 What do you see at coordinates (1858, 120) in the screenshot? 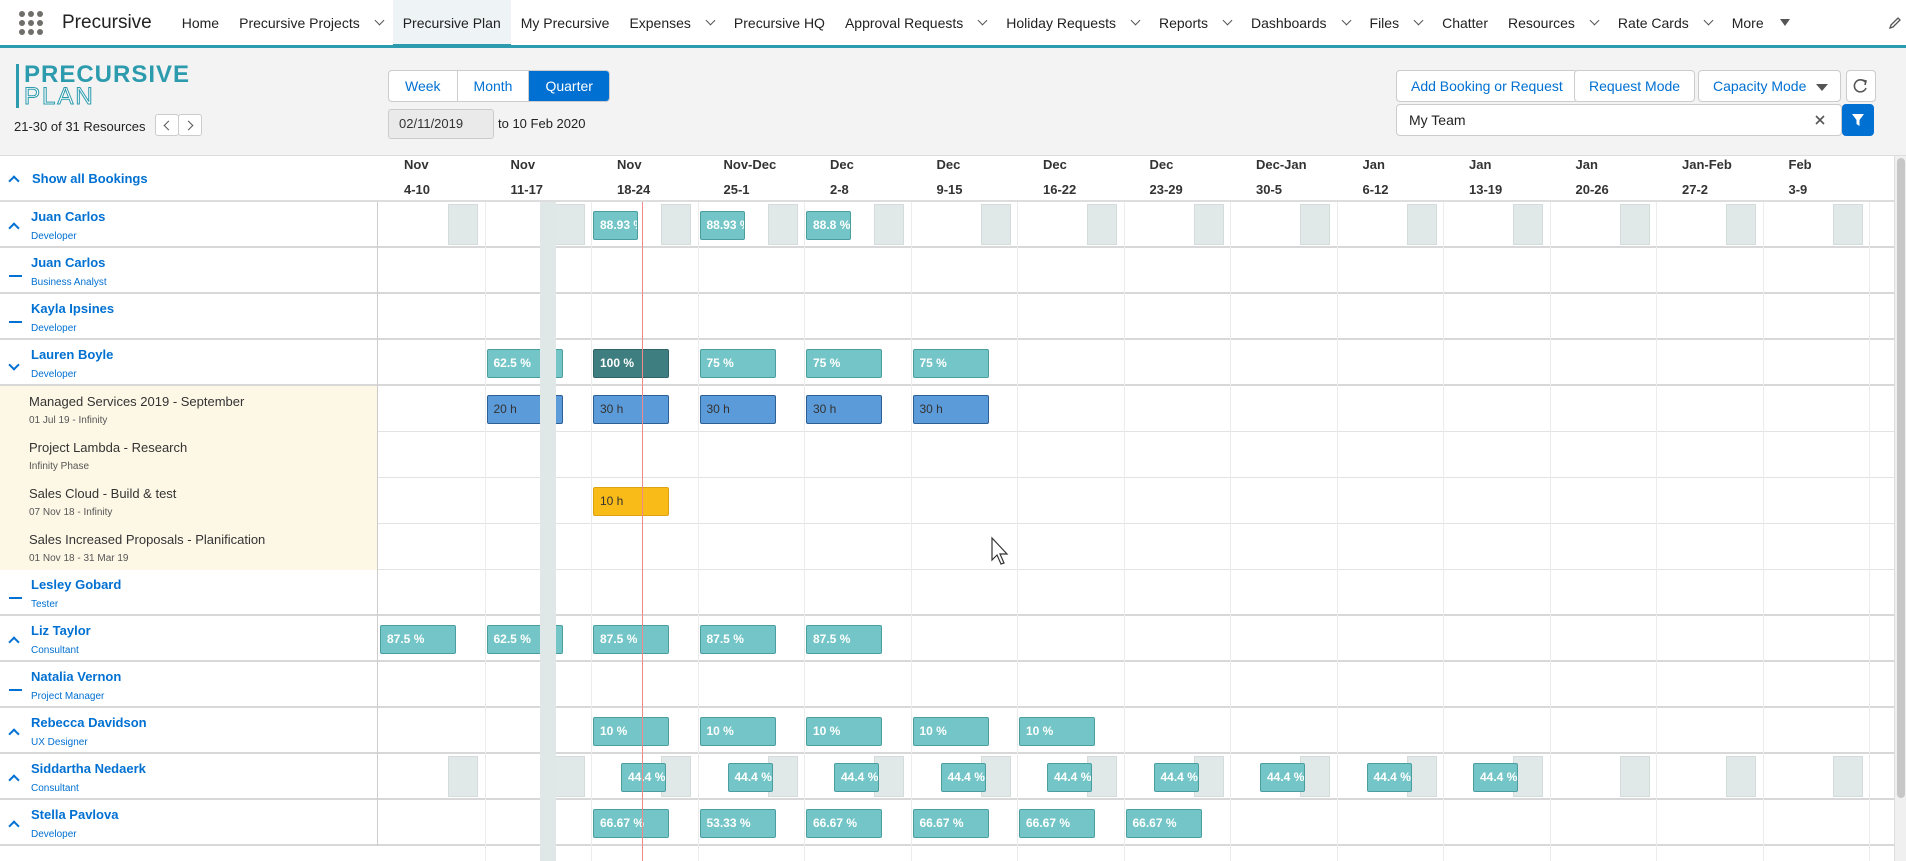
I see `filter-button` at bounding box center [1858, 120].